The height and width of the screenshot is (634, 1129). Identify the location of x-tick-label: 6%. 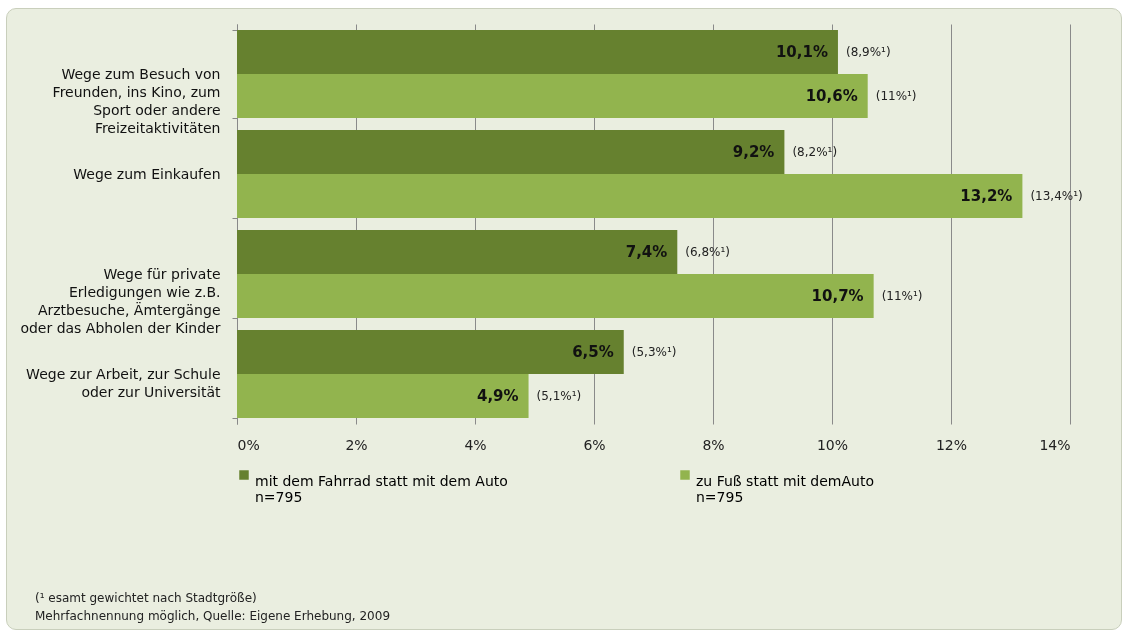
(594, 444).